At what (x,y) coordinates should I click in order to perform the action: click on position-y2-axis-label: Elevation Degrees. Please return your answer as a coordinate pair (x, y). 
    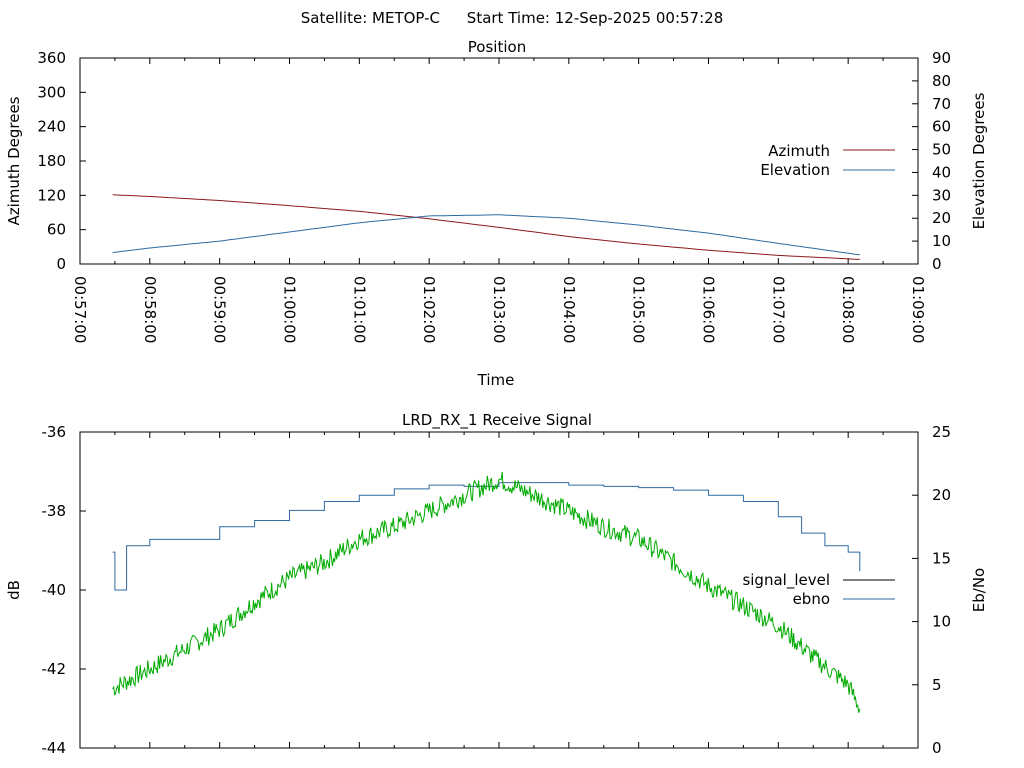
    Looking at the image, I should click on (979, 160).